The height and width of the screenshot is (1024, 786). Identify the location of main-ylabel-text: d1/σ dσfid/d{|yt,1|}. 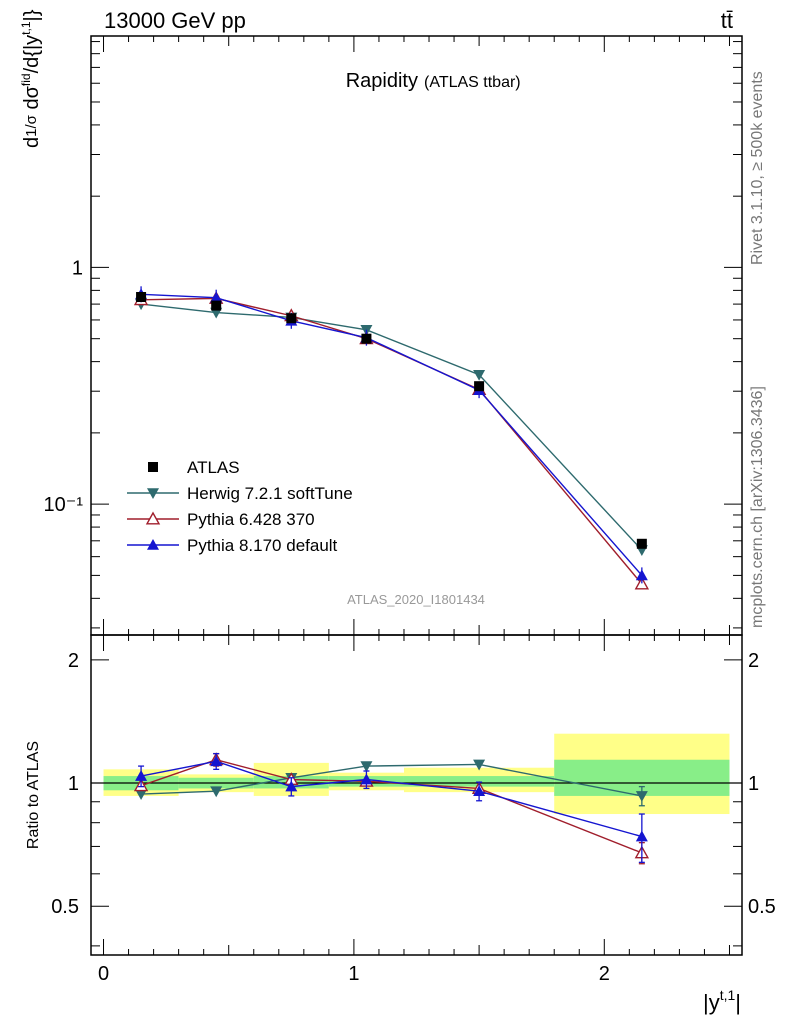
(31, 78).